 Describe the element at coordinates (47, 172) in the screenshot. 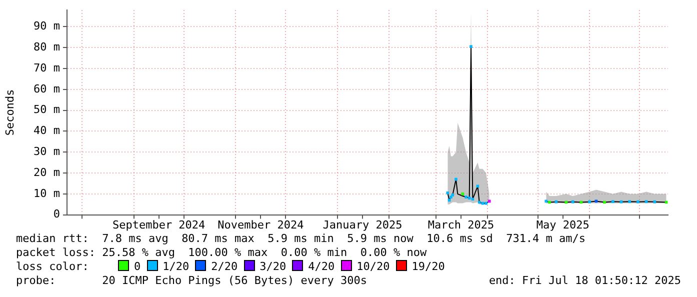

I see `y-tick-label: 20 m` at that location.